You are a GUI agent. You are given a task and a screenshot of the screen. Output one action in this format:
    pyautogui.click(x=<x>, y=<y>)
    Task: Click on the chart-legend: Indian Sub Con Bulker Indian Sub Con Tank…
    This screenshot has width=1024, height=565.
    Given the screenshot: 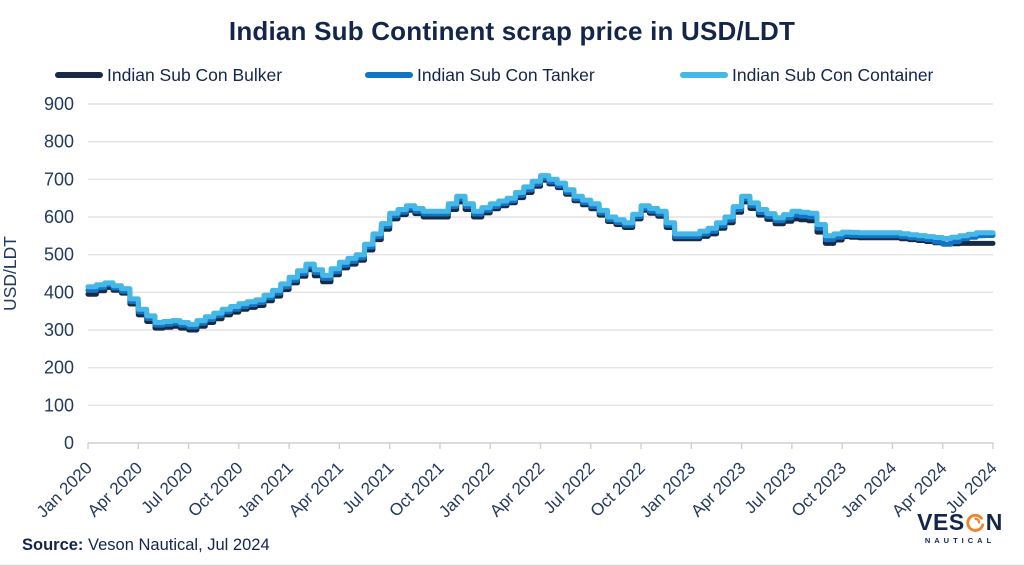 What is the action you would take?
    pyautogui.click(x=512, y=75)
    